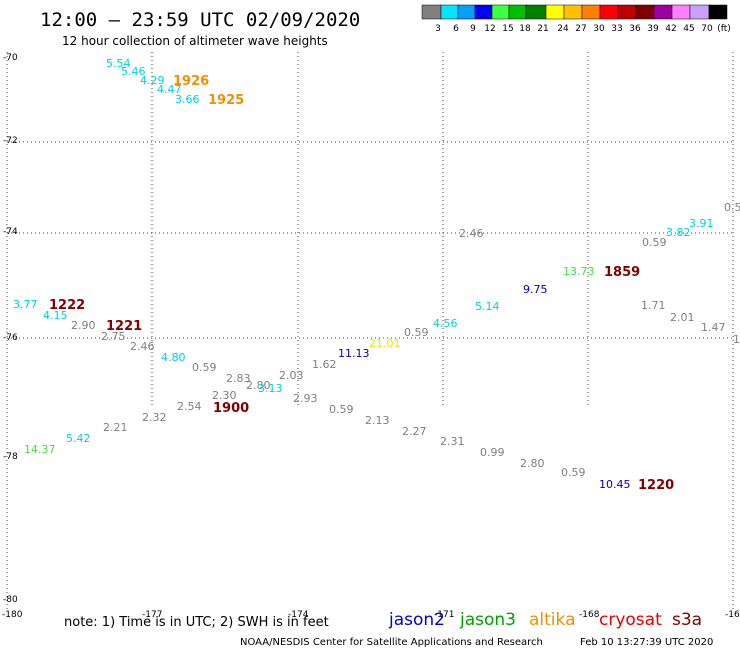 The image size is (740, 650). I want to click on wave-height-value: 5.42, so click(78, 438).